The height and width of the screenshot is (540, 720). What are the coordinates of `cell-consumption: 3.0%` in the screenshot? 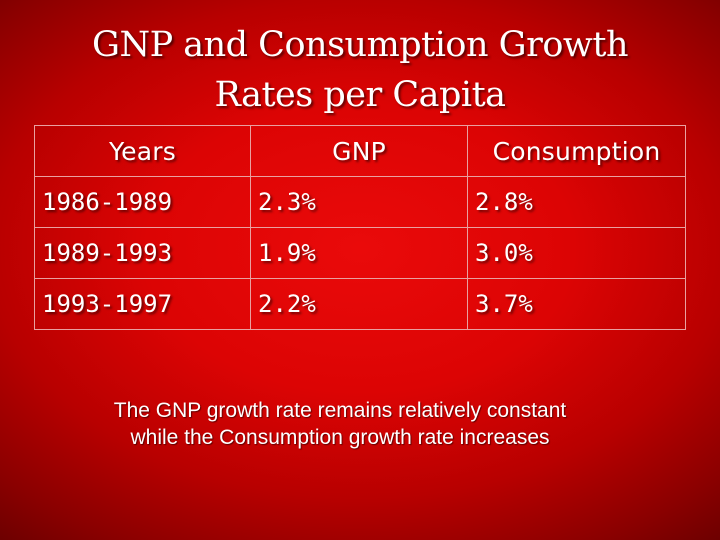 It's located at (576, 253).